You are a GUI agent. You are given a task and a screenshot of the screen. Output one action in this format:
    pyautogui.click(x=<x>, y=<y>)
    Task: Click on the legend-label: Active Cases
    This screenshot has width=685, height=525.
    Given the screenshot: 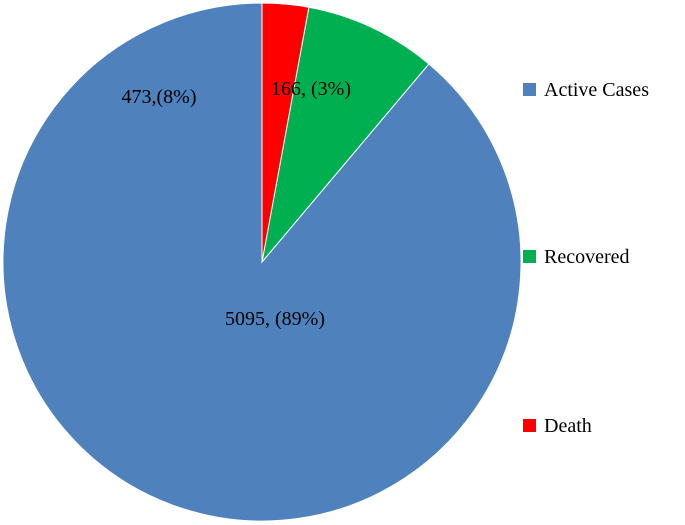 What is the action you would take?
    pyautogui.click(x=596, y=90)
    